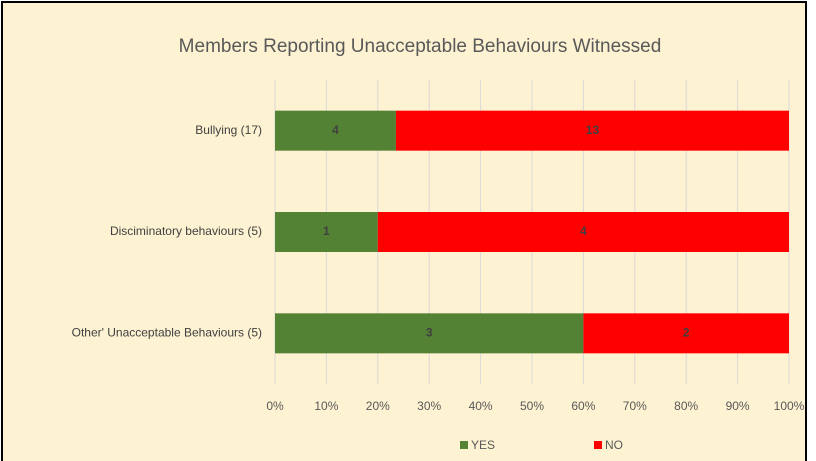  Describe the element at coordinates (481, 406) in the screenshot. I see `x-tick-label: 40%` at that location.